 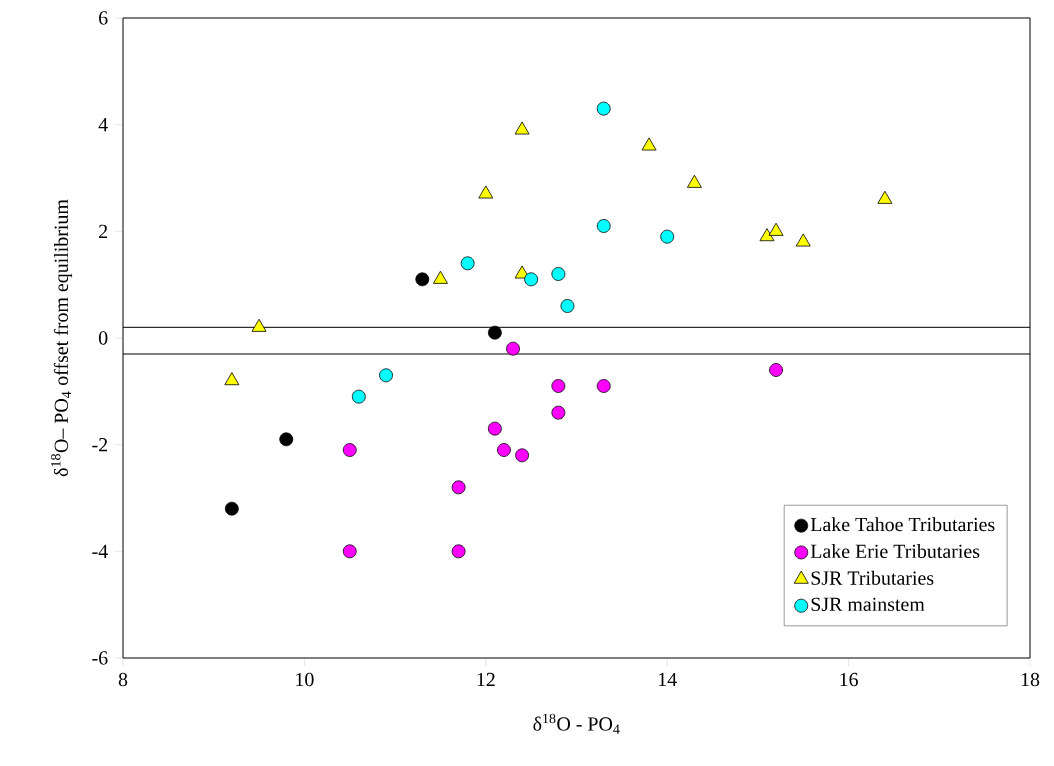 I want to click on y-tick-label: -2, so click(x=100, y=445).